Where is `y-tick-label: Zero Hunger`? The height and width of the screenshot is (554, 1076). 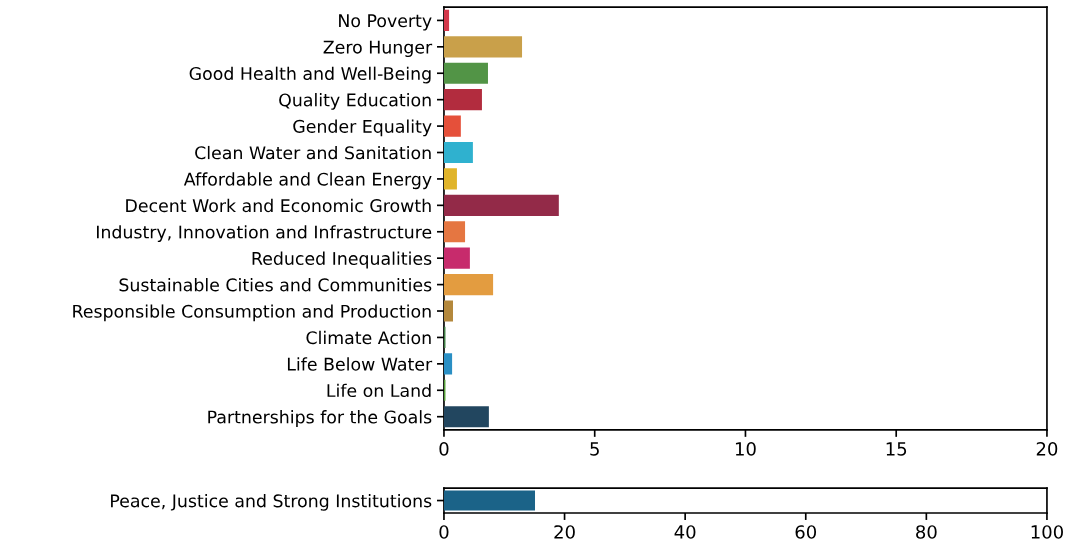 y-tick-label: Zero Hunger is located at coordinates (378, 49).